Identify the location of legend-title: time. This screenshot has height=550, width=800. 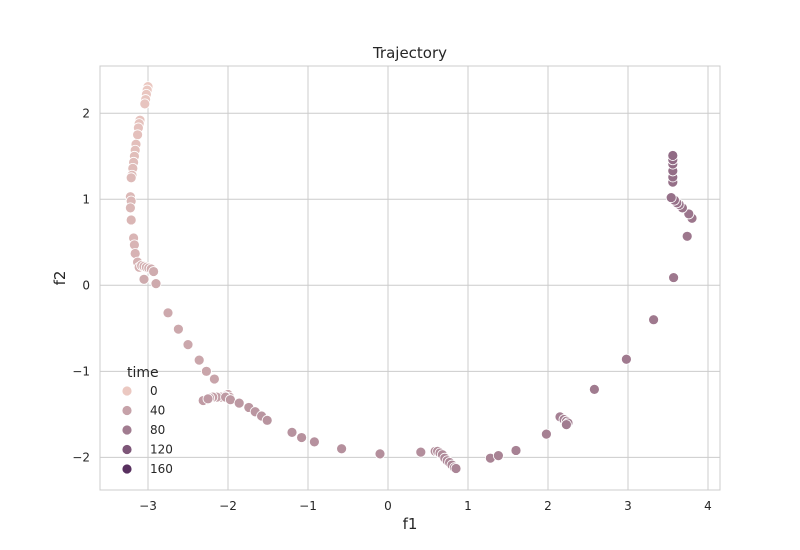
(143, 373).